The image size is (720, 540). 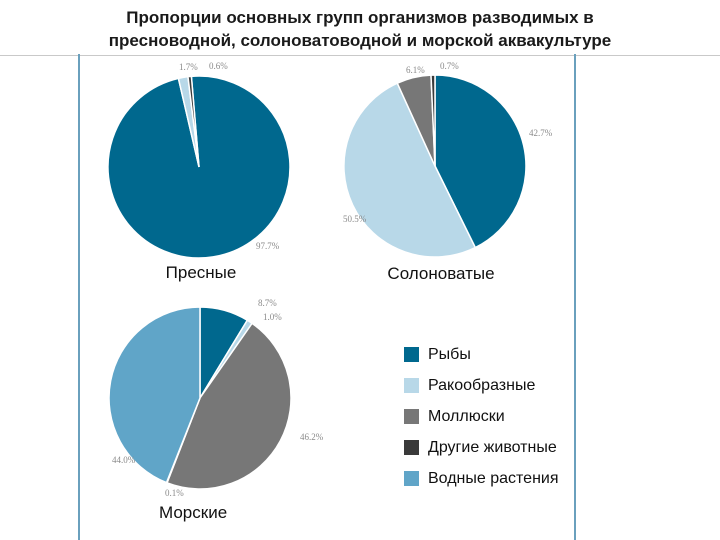 What do you see at coordinates (440, 273) in the screenshot?
I see `pie-caption-brackish: Солоноватые` at bounding box center [440, 273].